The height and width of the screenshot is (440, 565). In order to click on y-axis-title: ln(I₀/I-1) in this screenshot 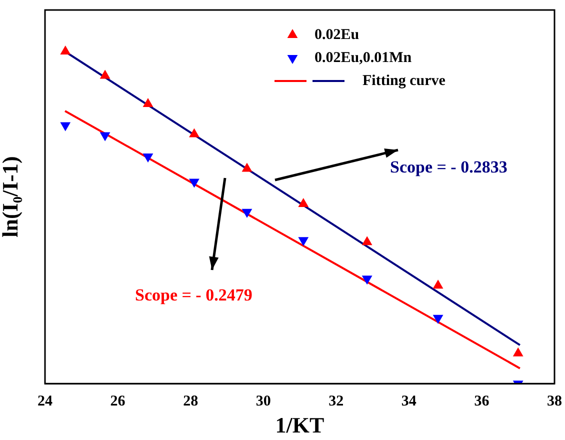, I will do `click(11, 197)`.